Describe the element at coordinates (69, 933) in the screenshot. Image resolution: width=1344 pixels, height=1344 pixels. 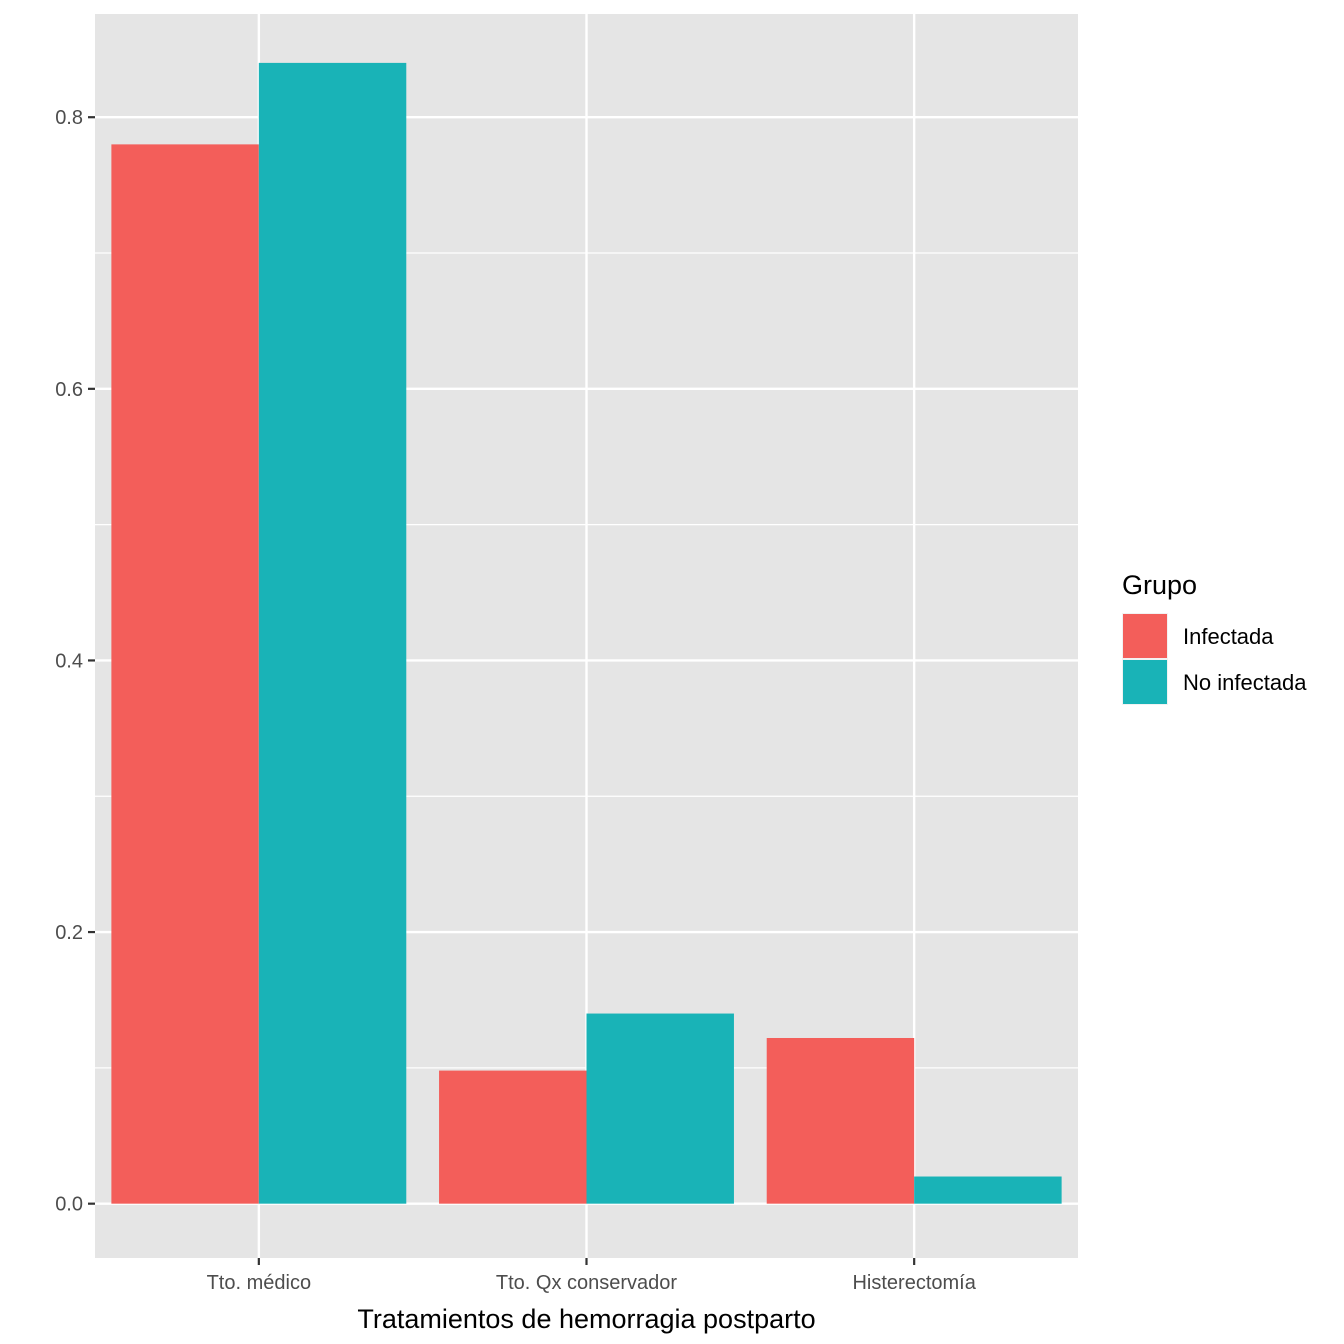
I see `y-tick-label: 0.2` at that location.